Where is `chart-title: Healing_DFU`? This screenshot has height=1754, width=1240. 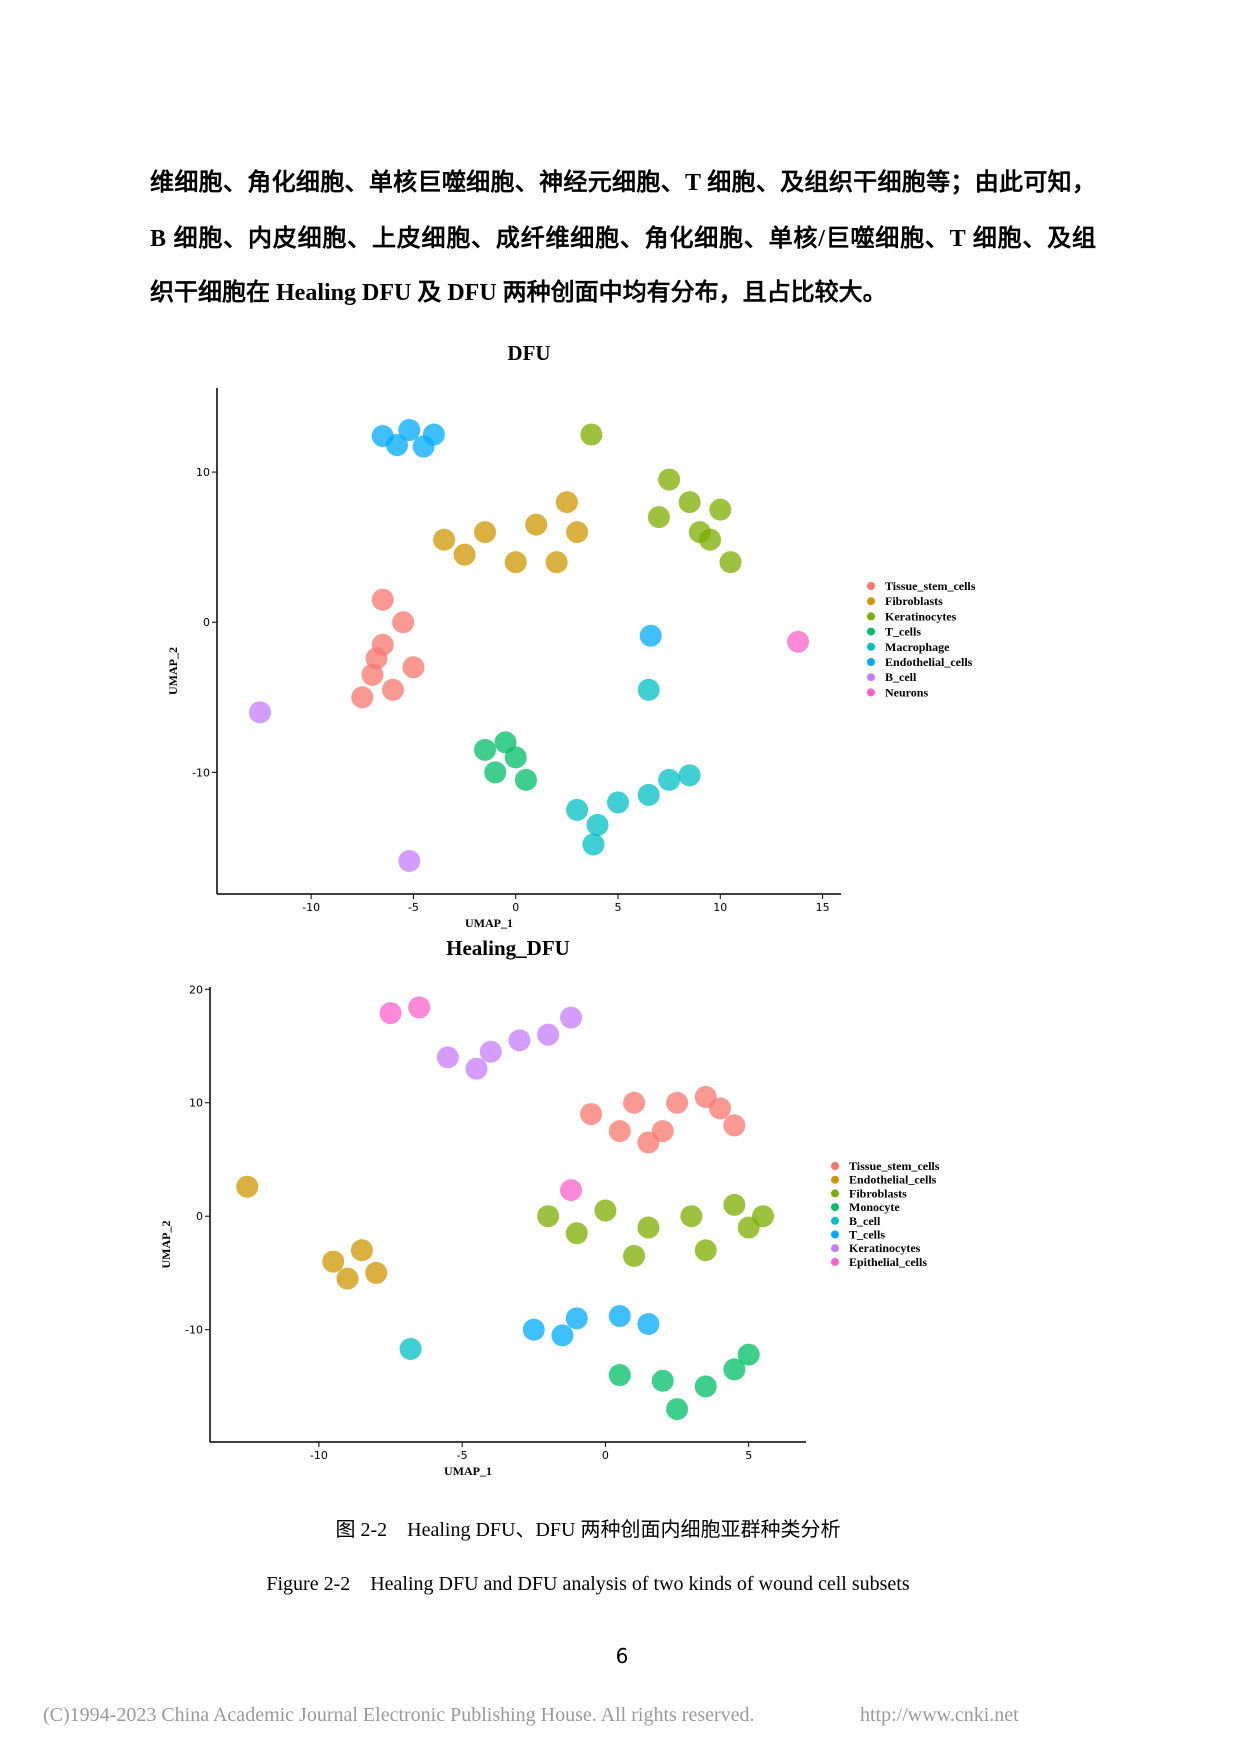 chart-title: Healing_DFU is located at coordinates (508, 948).